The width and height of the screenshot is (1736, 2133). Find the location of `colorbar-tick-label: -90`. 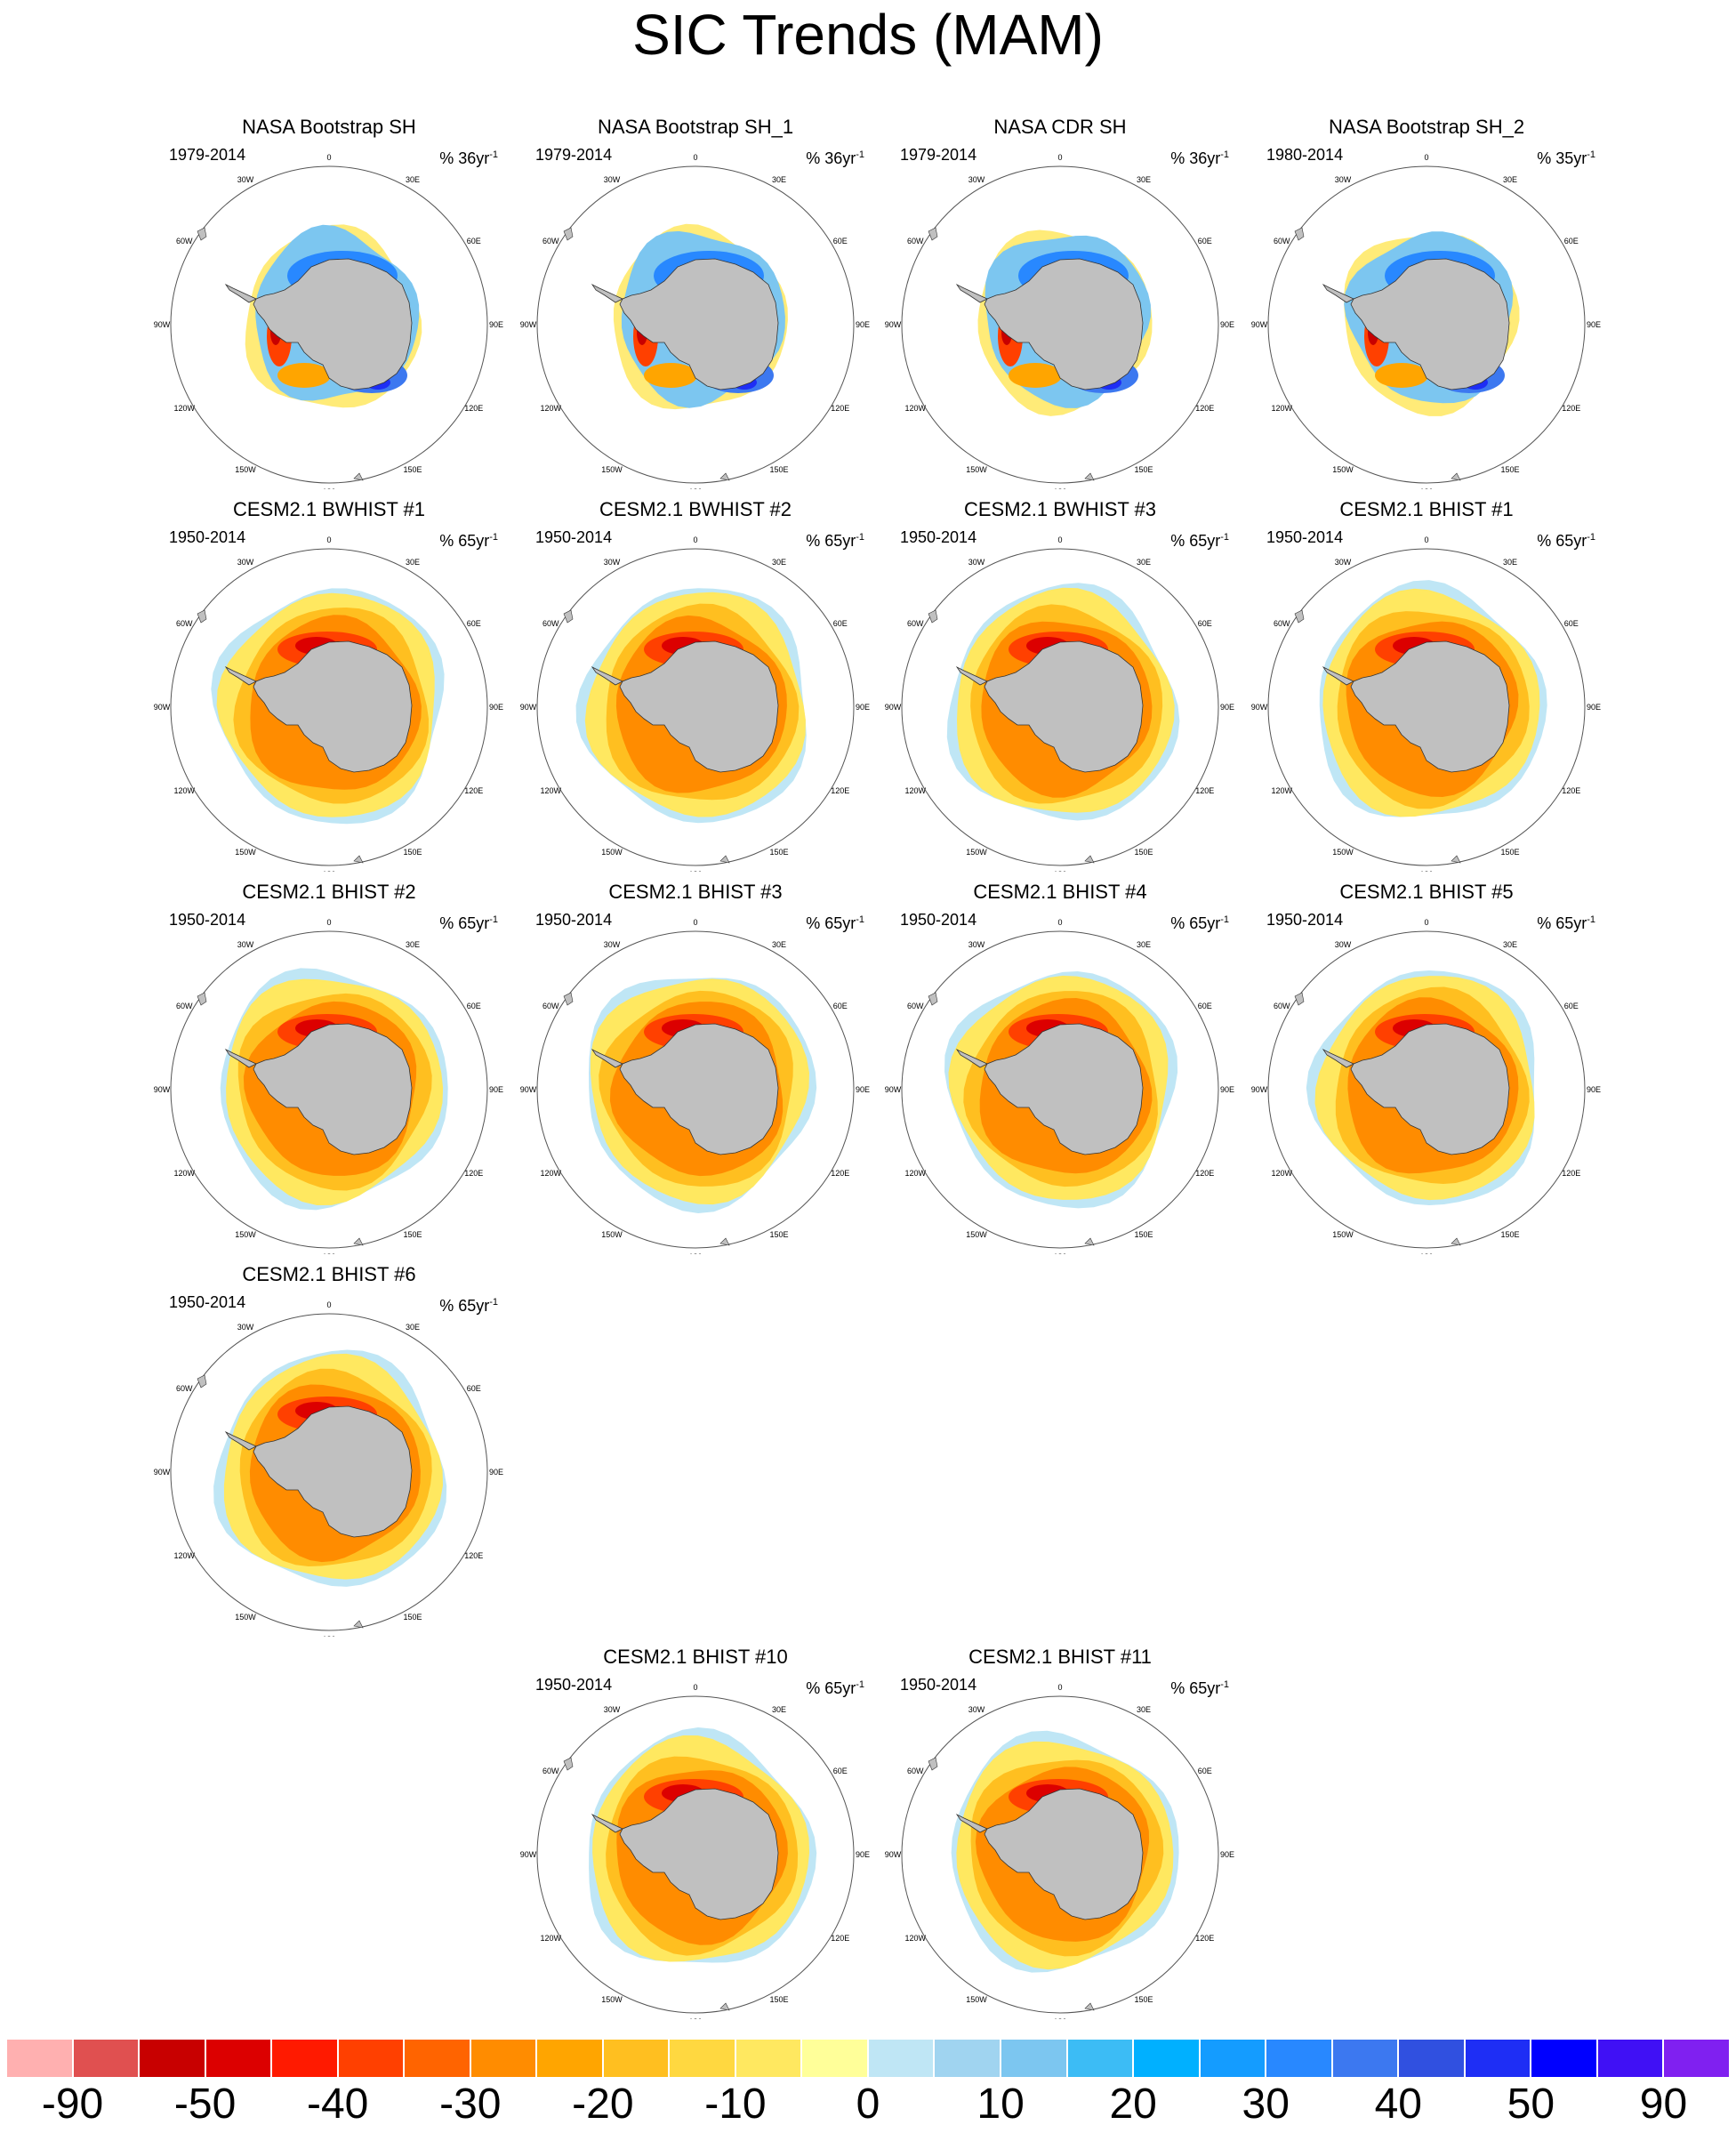

colorbar-tick-label: -90 is located at coordinates (72, 2104).